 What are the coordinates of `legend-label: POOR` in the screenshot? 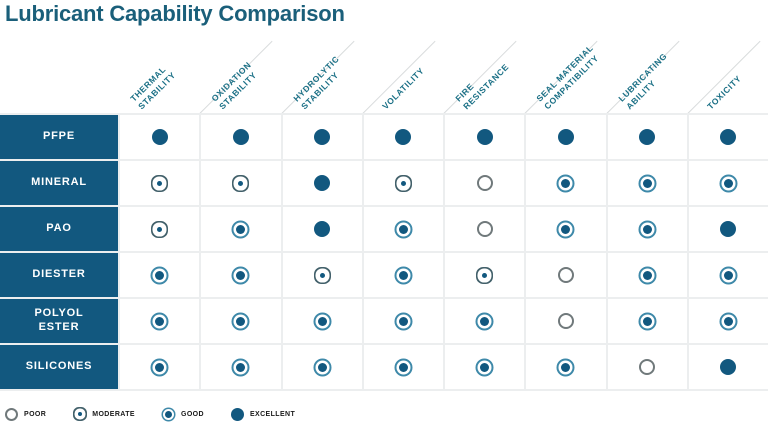 It's located at (35, 414).